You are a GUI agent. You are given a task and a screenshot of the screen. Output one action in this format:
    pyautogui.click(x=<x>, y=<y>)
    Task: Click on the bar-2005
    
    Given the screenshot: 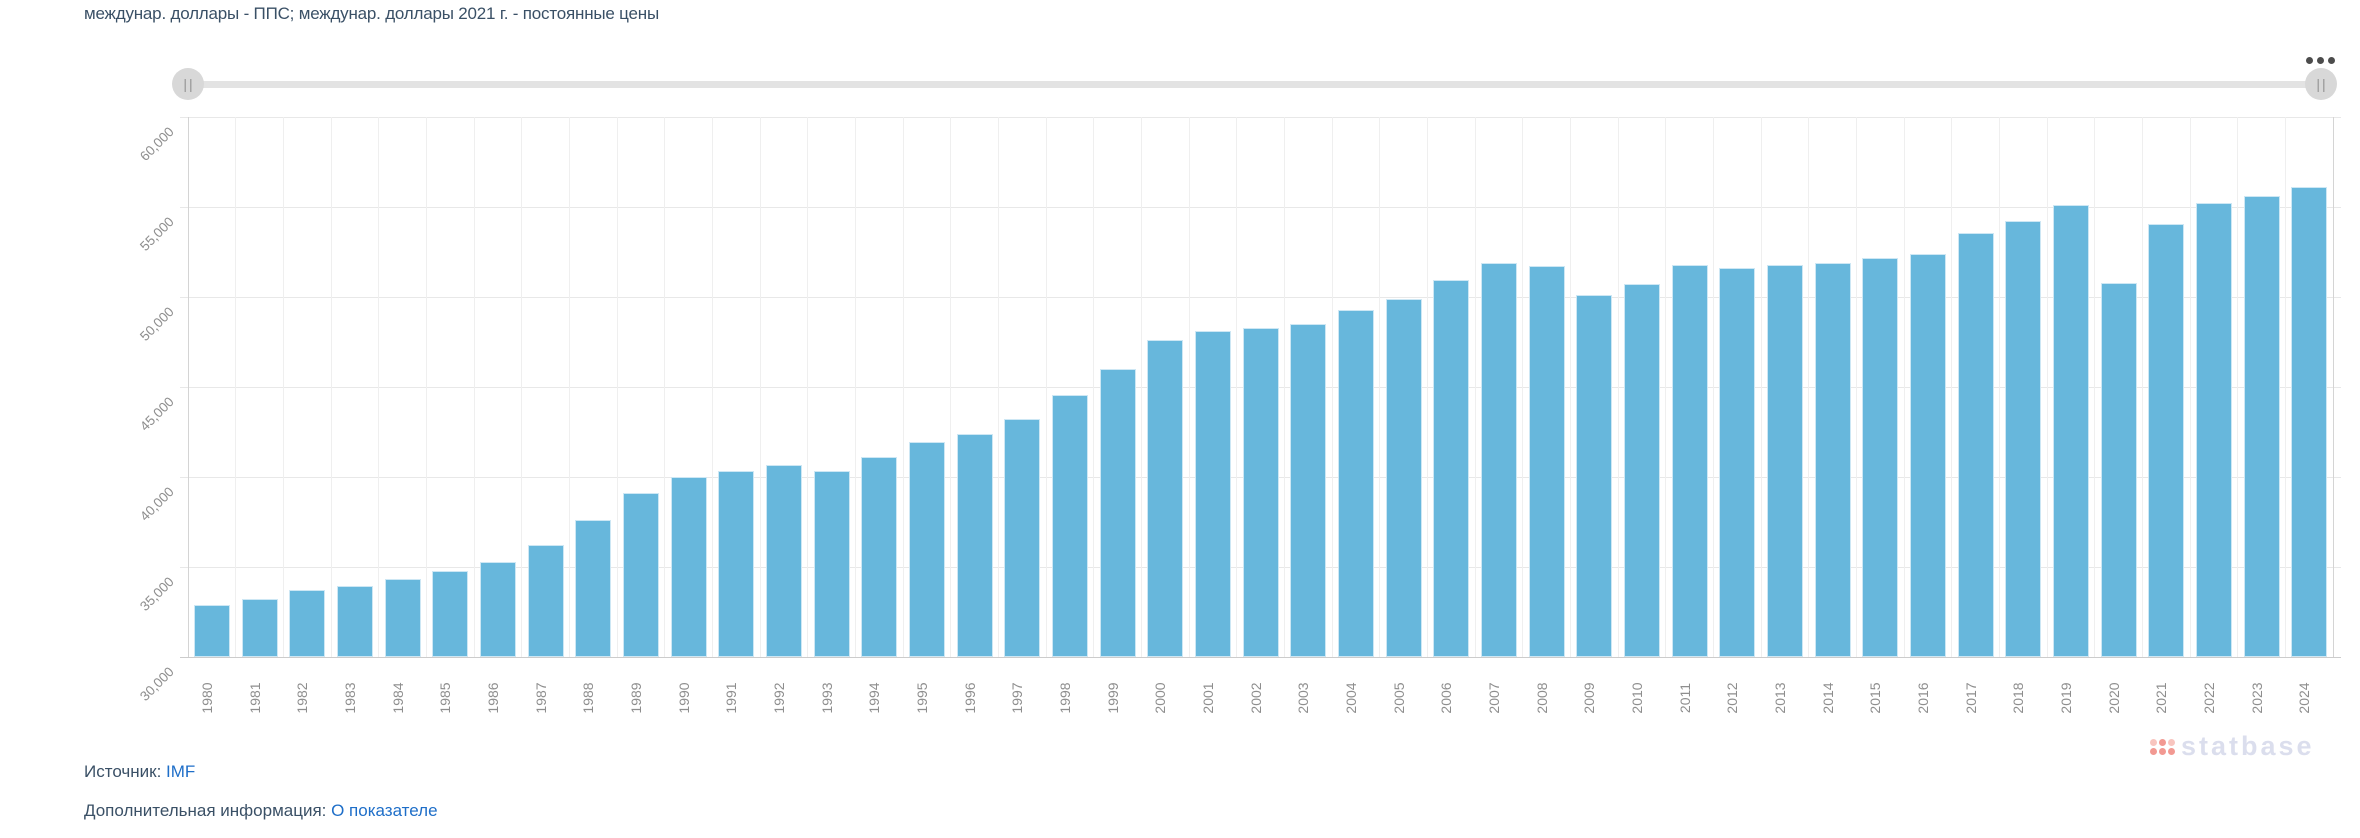 What is the action you would take?
    pyautogui.click(x=1403, y=477)
    